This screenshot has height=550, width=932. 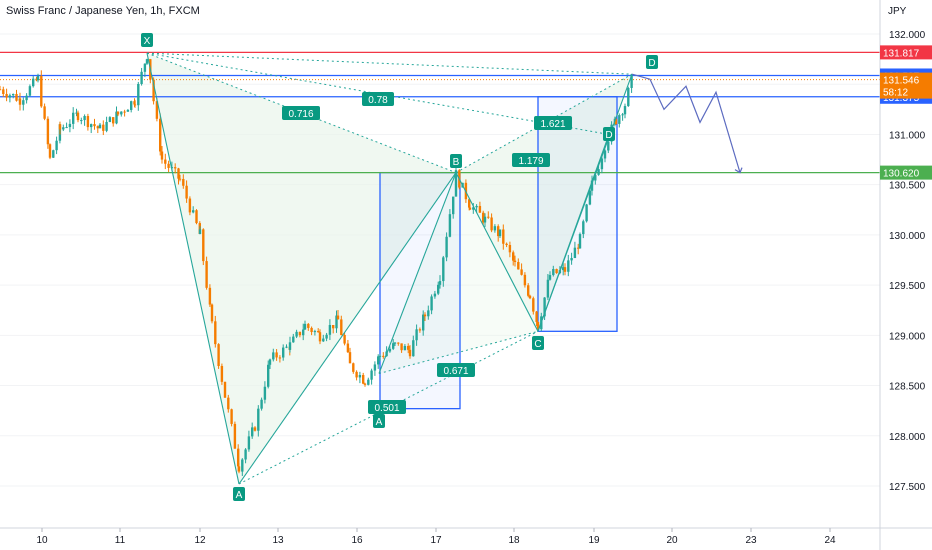 What do you see at coordinates (300, 114) in the screenshot?
I see `ratio-label: 0.716` at bounding box center [300, 114].